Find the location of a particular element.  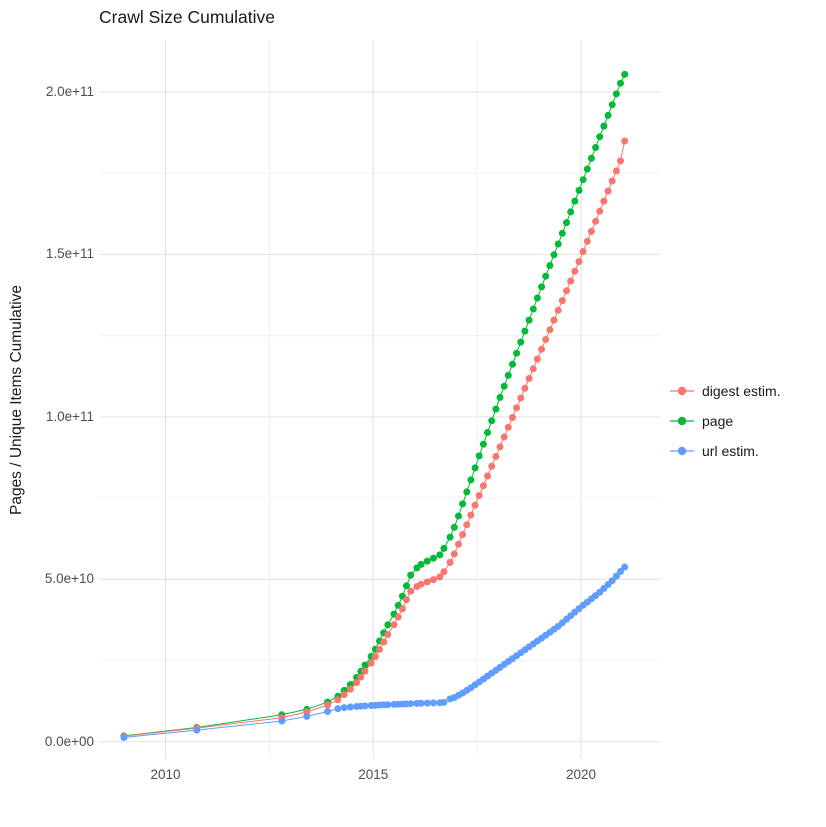

legend-key-digest-estim-icon is located at coordinates (682, 391).